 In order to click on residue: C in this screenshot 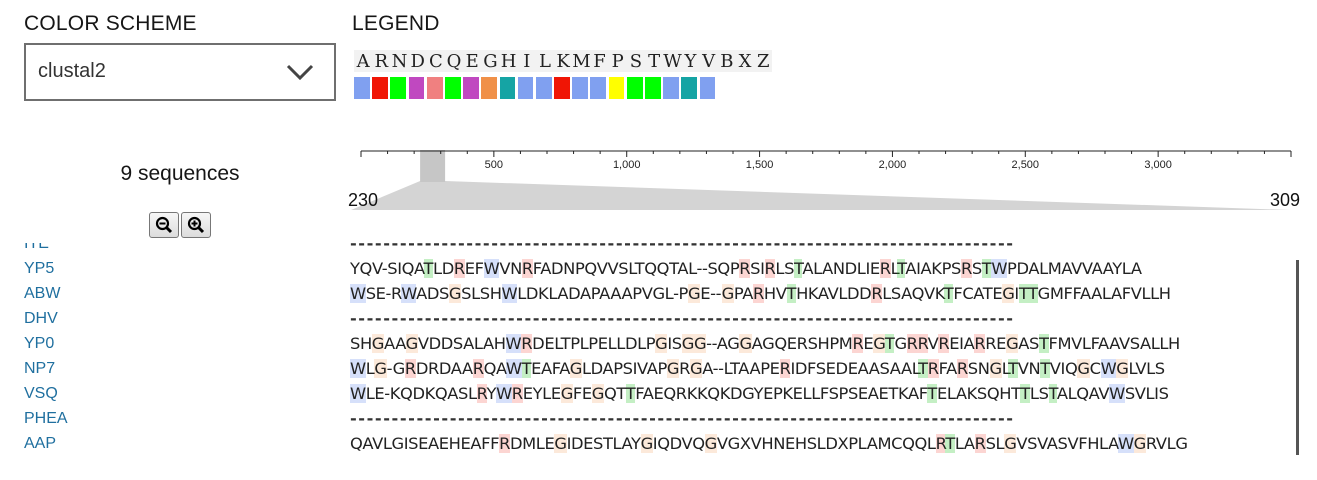, I will do `click(1095, 368)`.